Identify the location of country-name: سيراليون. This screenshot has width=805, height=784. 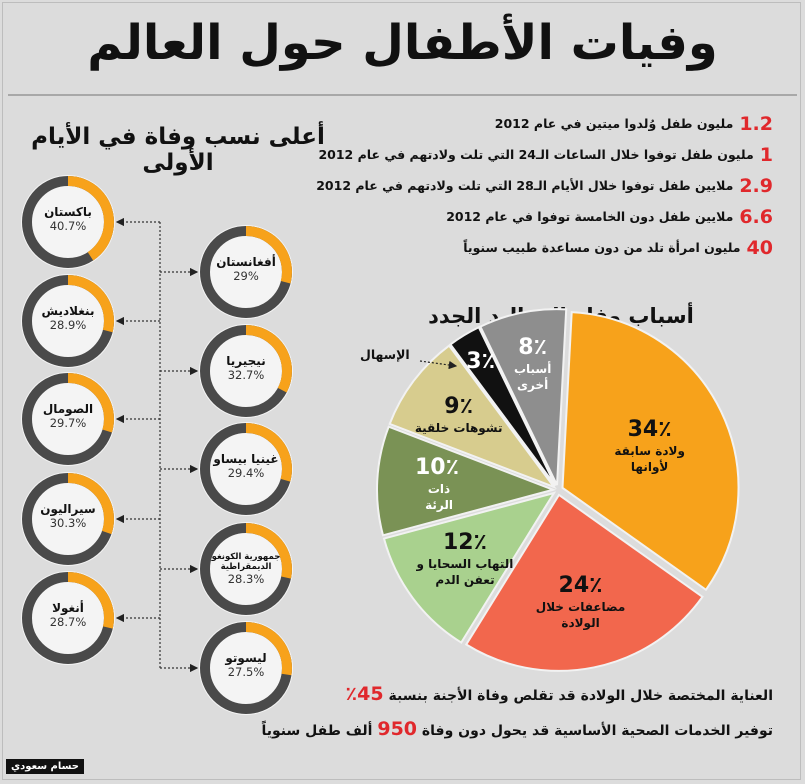
(68, 509).